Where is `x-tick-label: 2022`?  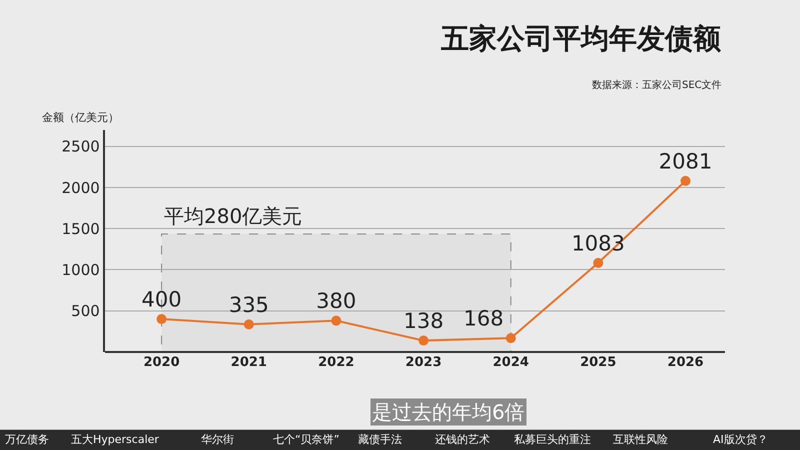
x-tick-label: 2022 is located at coordinates (336, 362).